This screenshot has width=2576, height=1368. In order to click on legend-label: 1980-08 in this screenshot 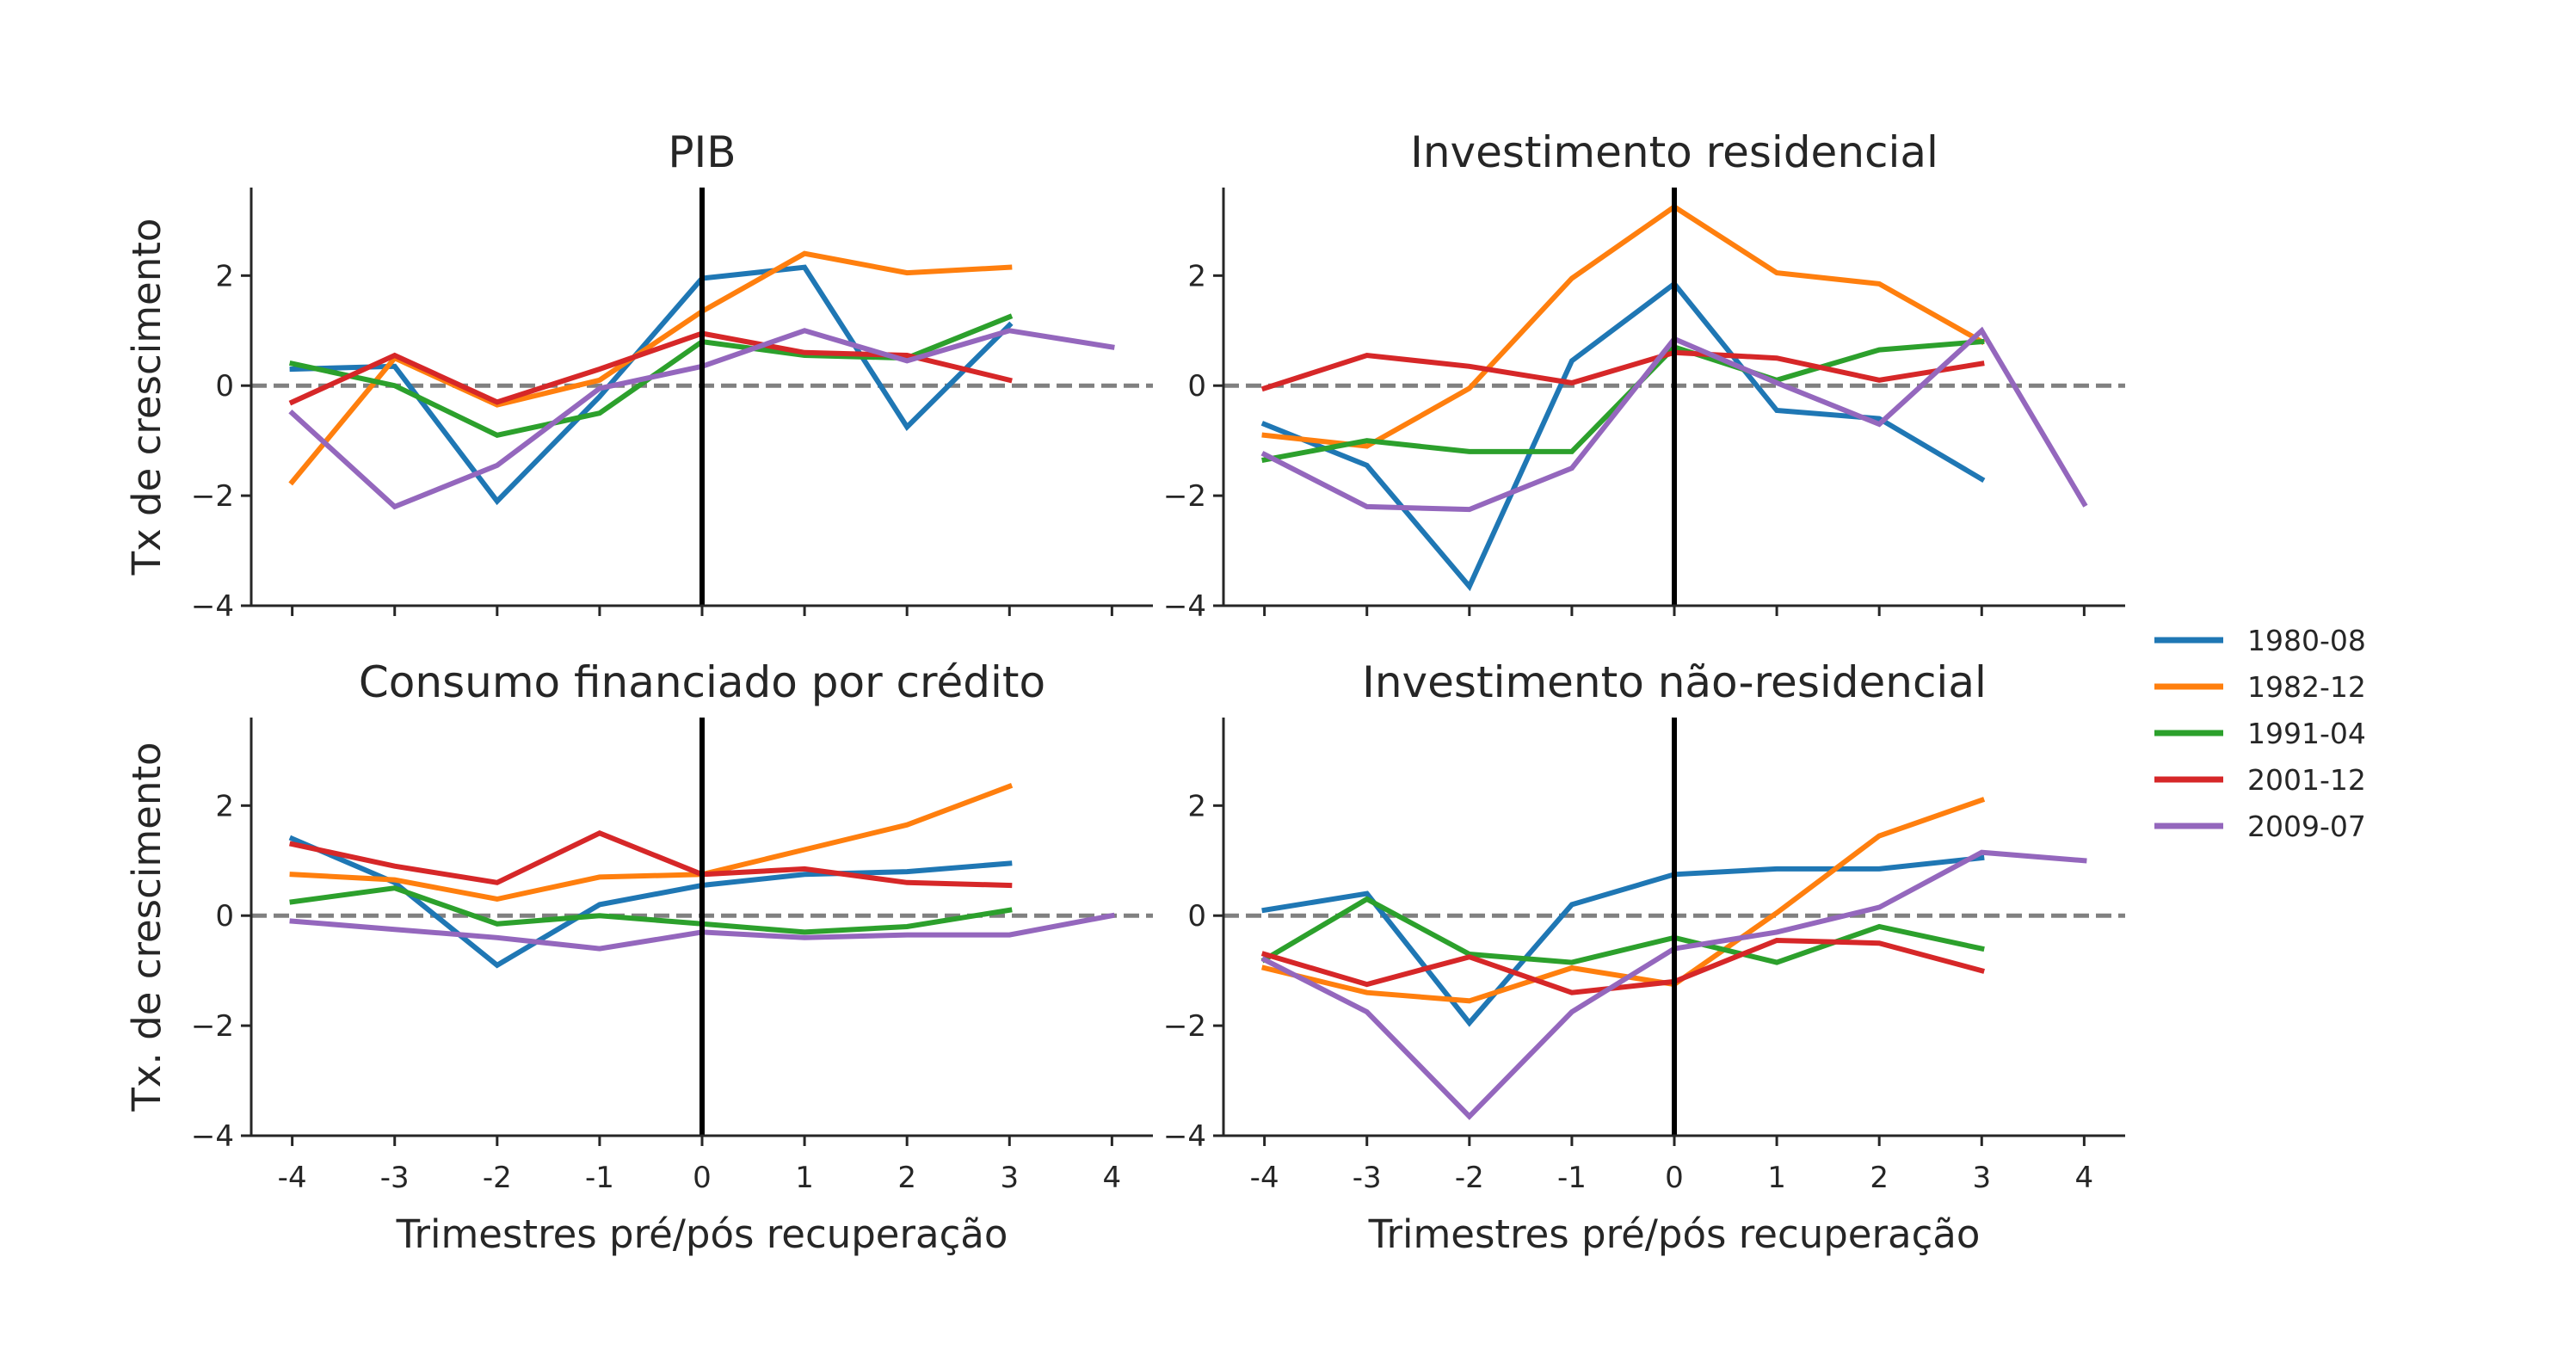, I will do `click(2306, 640)`.